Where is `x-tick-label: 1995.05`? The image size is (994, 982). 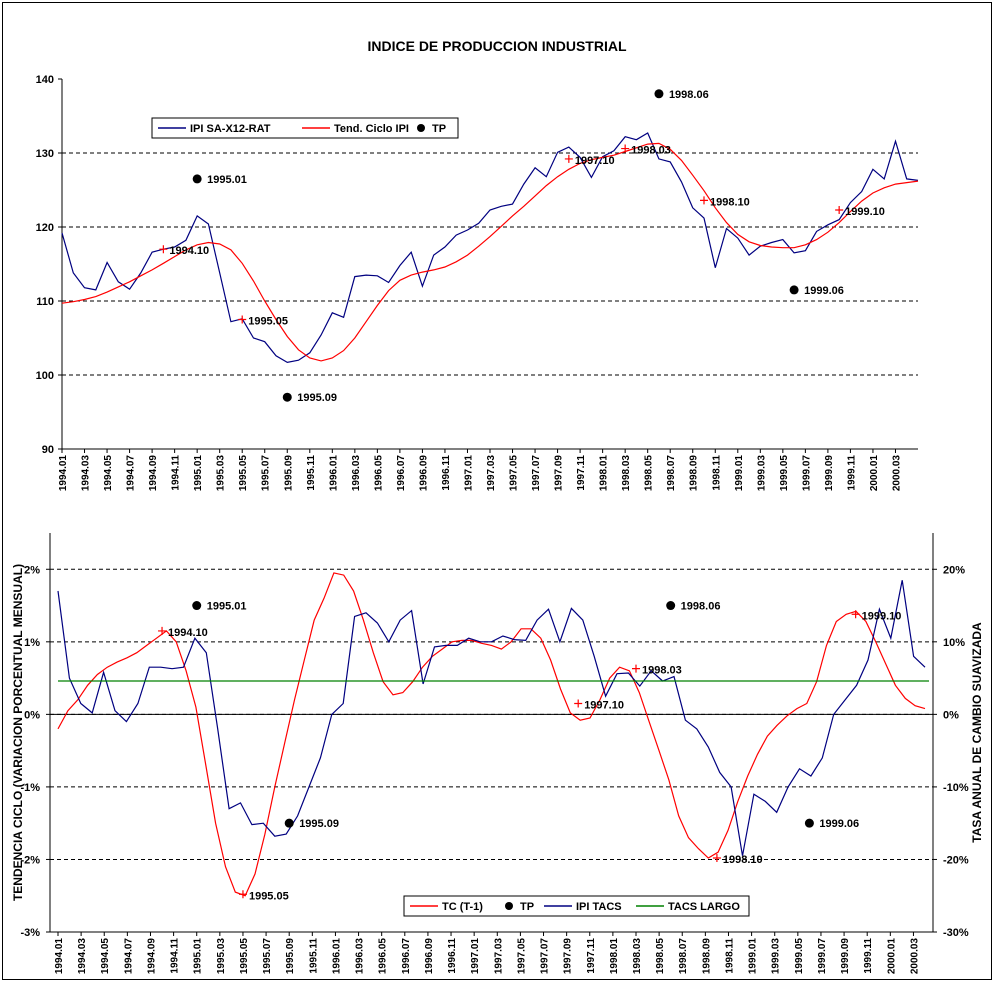
x-tick-label: 1995.05 is located at coordinates (243, 473).